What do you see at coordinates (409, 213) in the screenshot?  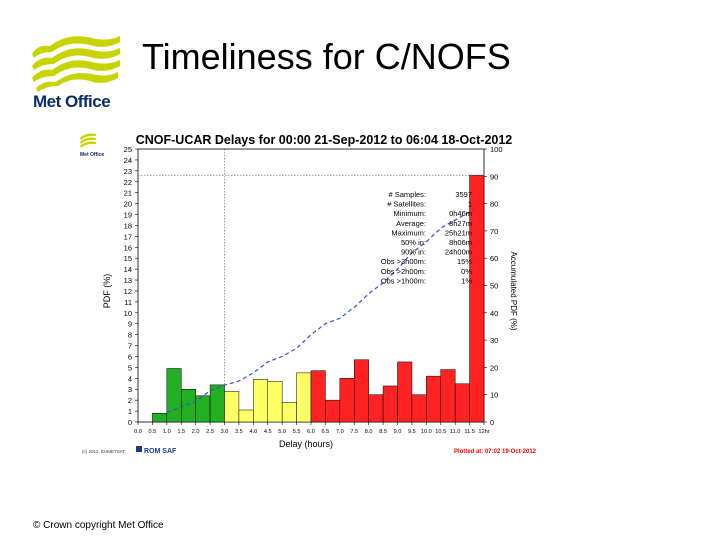 I see `stat-label: Minimum:` at bounding box center [409, 213].